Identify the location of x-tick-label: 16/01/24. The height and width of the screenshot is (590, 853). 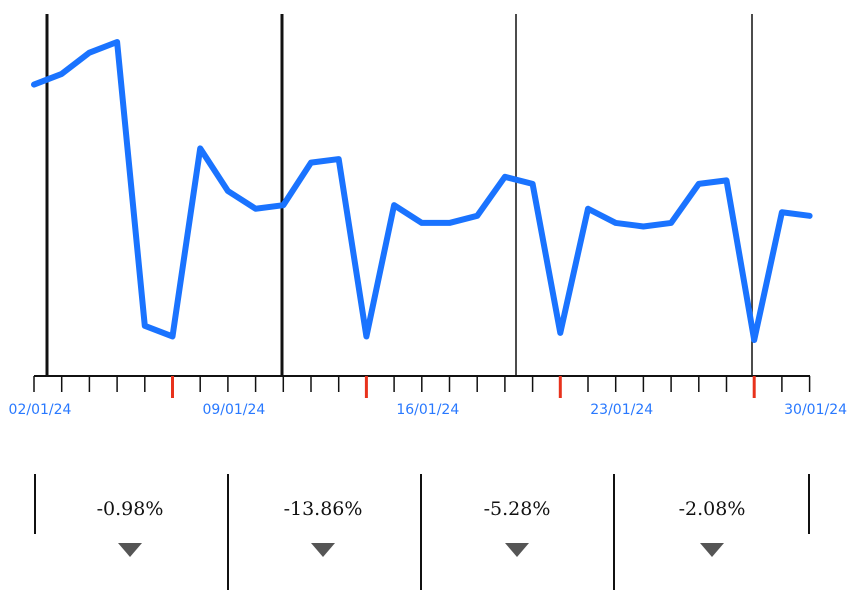
(427, 410).